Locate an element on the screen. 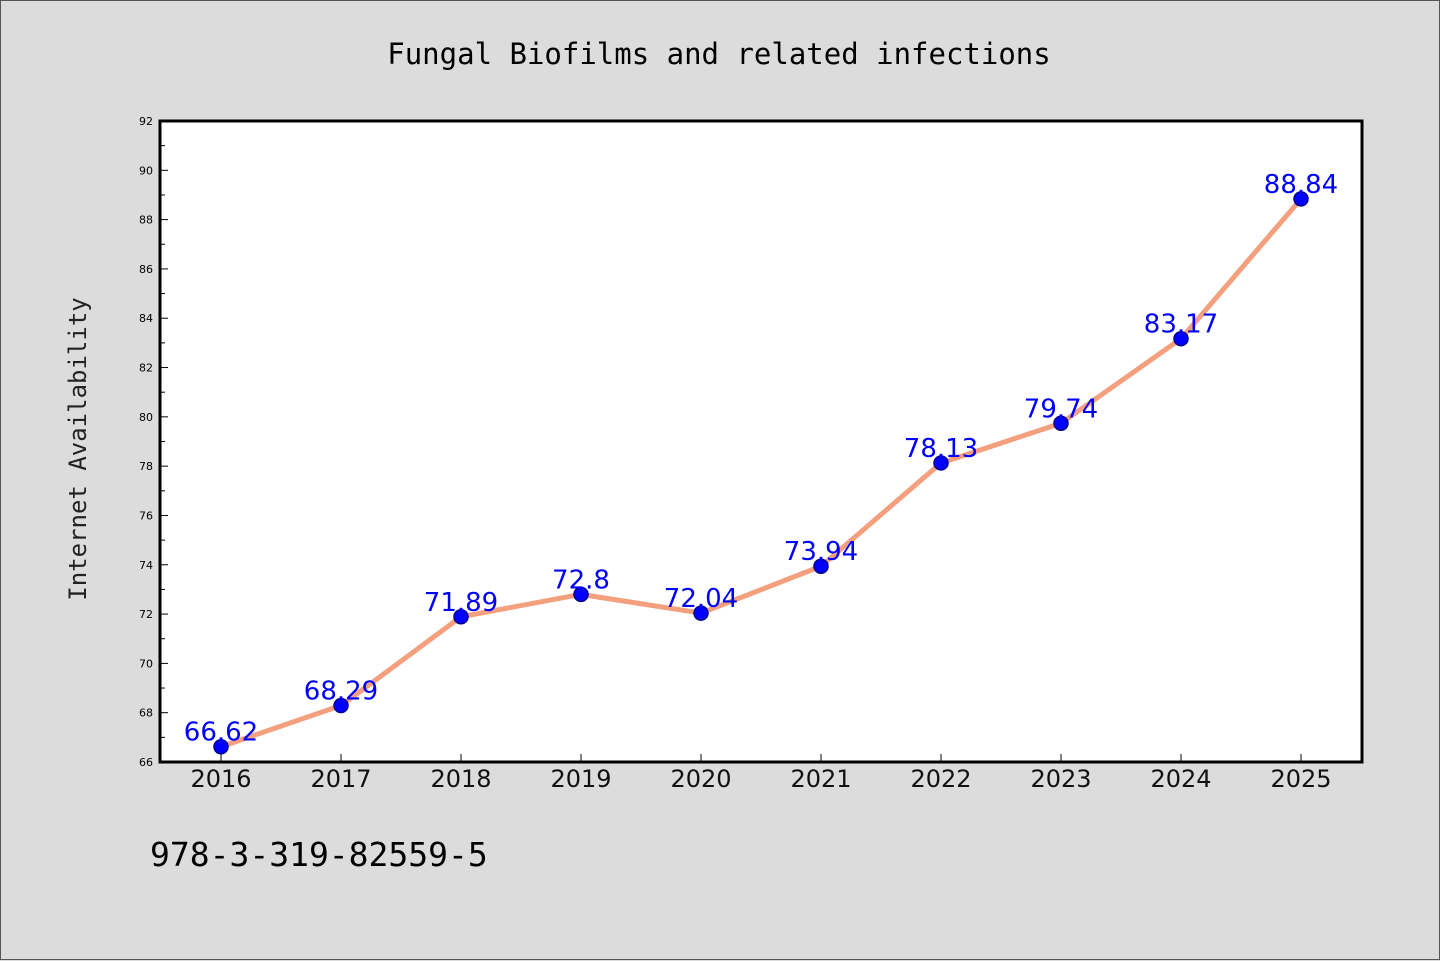  y-tick-label: 74 is located at coordinates (146, 565).